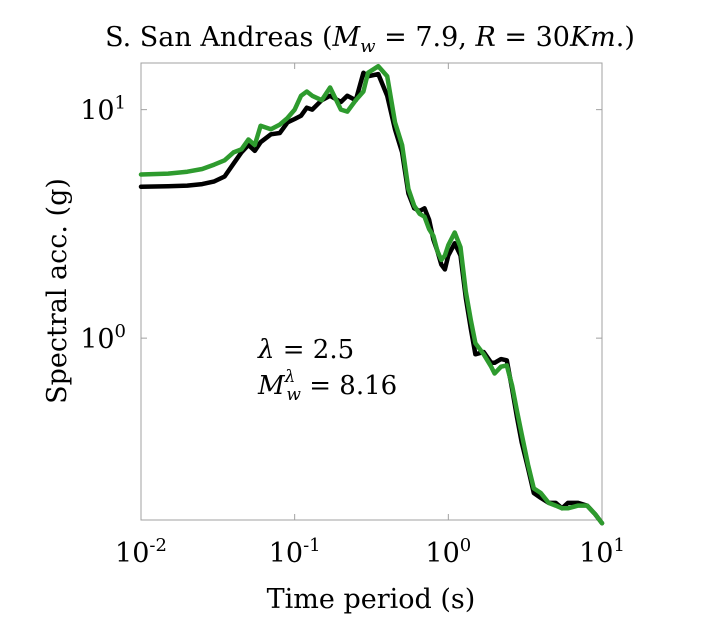  I want to click on x-tick-label-1: 10⁻¹, so click(295, 552).